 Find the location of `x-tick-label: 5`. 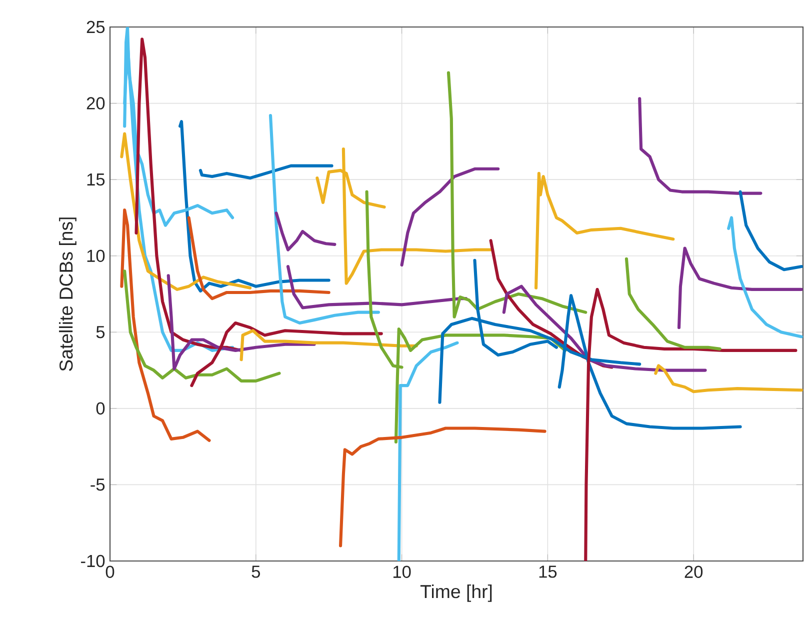

x-tick-label: 5 is located at coordinates (256, 572).